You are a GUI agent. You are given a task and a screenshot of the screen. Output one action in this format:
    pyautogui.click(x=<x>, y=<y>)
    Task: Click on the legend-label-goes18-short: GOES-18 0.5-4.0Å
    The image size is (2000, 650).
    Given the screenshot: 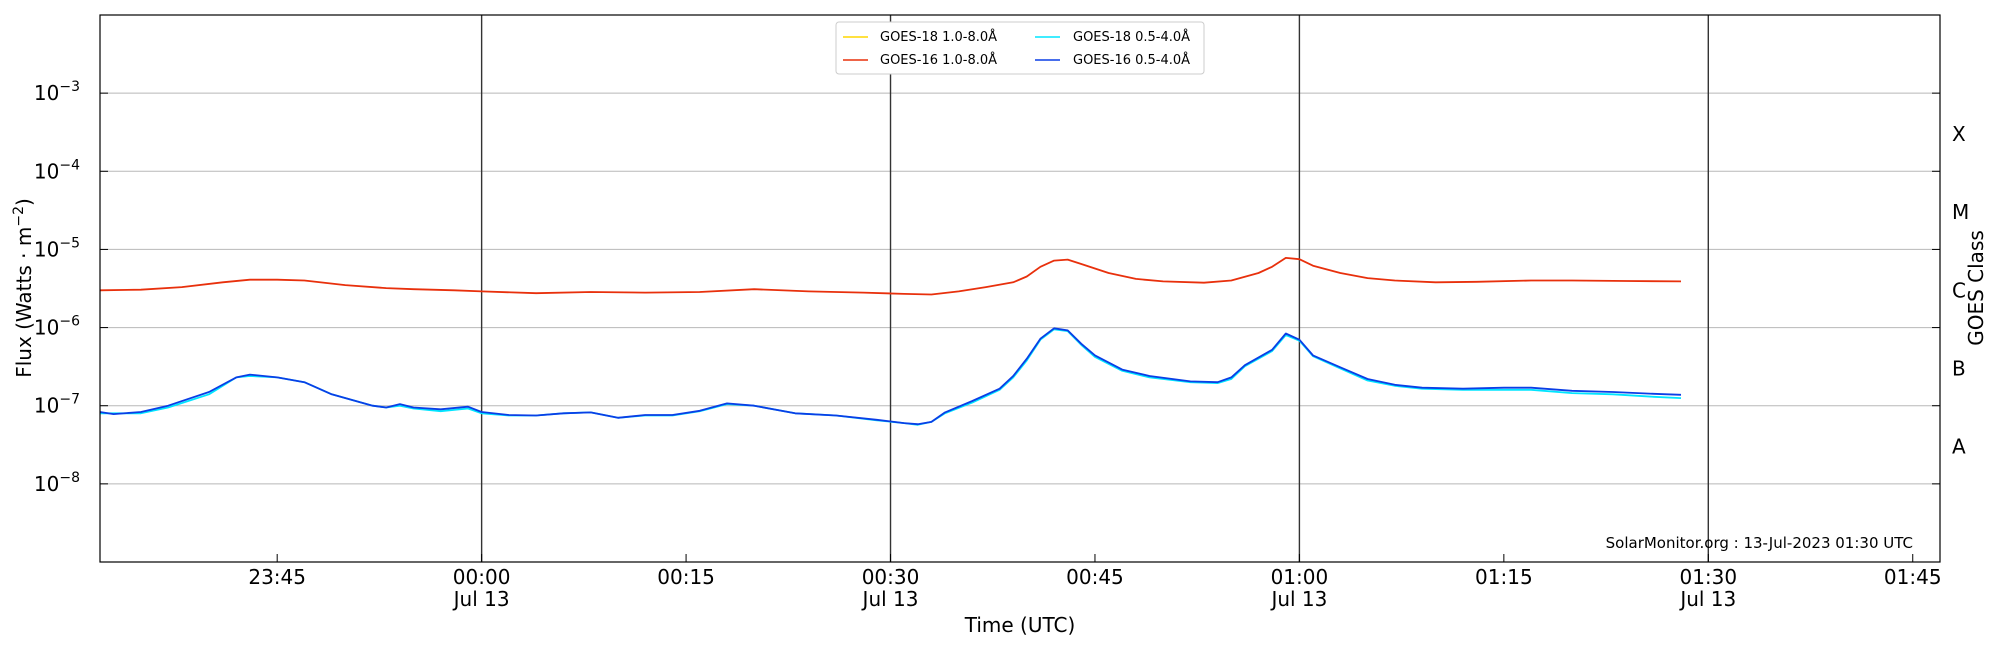 What is the action you would take?
    pyautogui.click(x=1131, y=37)
    